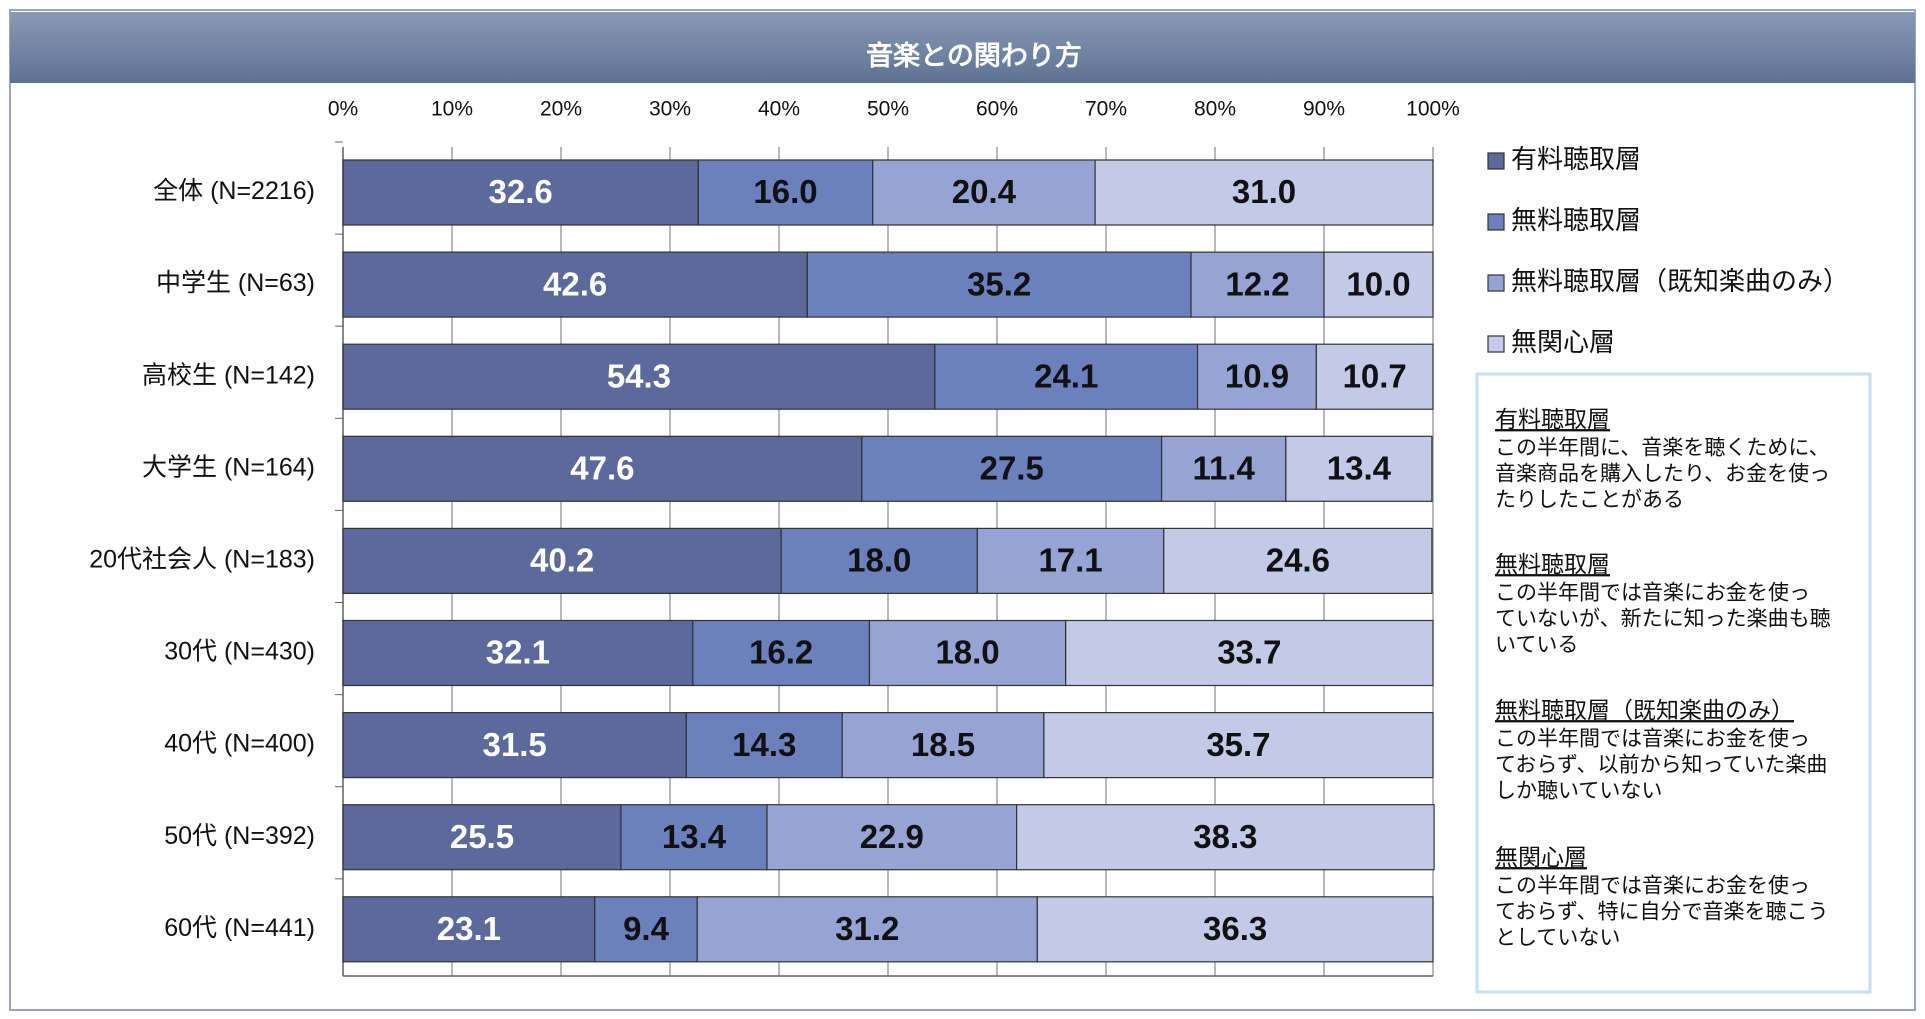 The height and width of the screenshot is (1019, 1925). I want to click on x-tick-label: 80%, so click(1215, 109).